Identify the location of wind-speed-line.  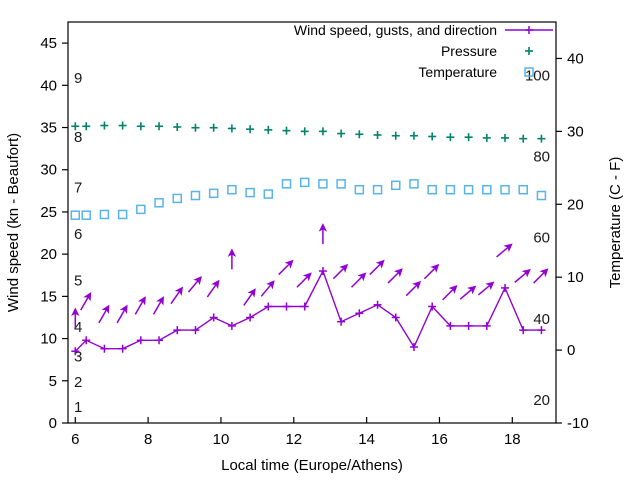
(308, 310).